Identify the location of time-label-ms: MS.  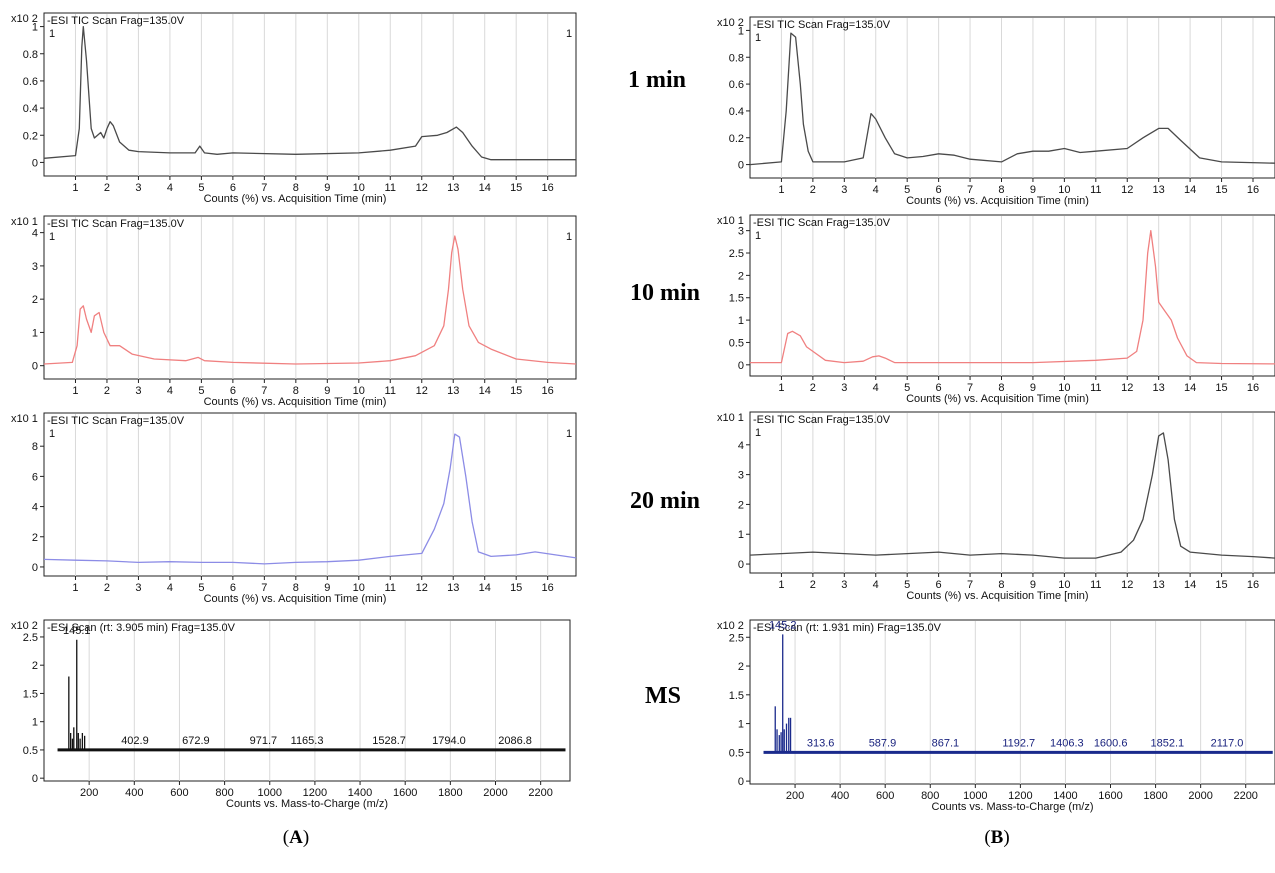
(663, 696).